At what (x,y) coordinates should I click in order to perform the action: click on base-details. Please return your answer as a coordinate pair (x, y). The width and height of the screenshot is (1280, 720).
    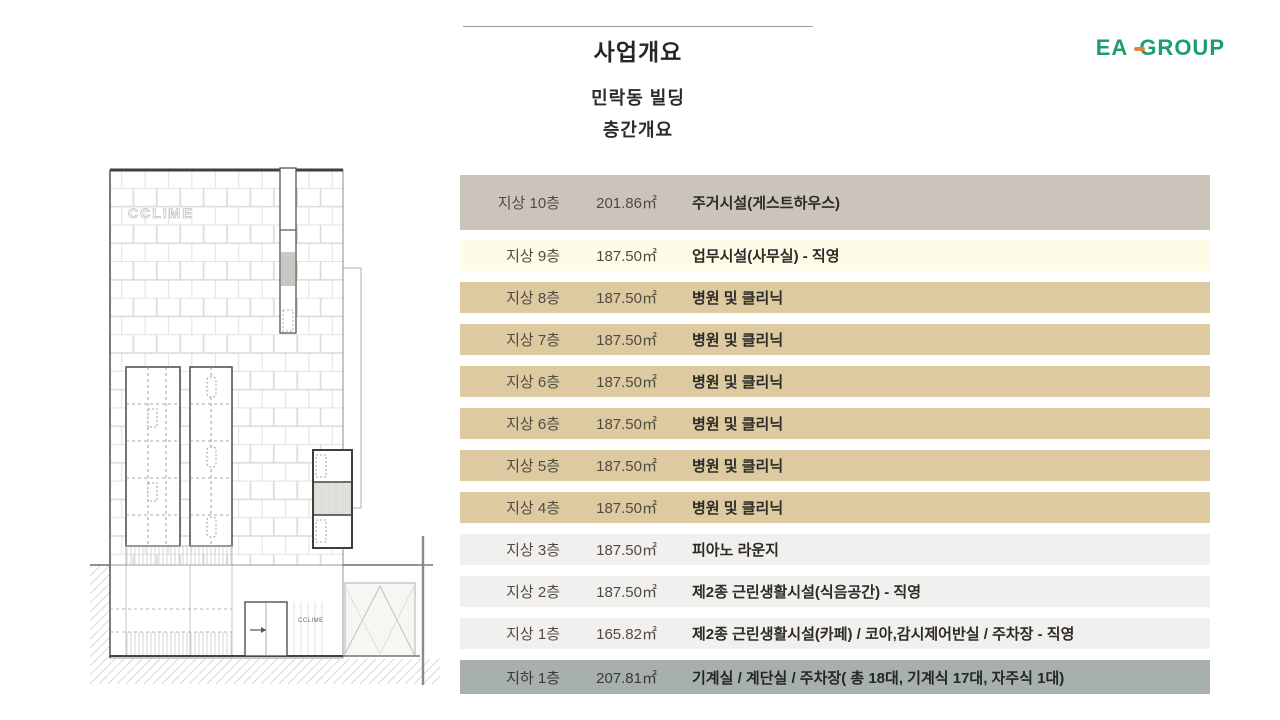
    Looking at the image, I should click on (226, 611).